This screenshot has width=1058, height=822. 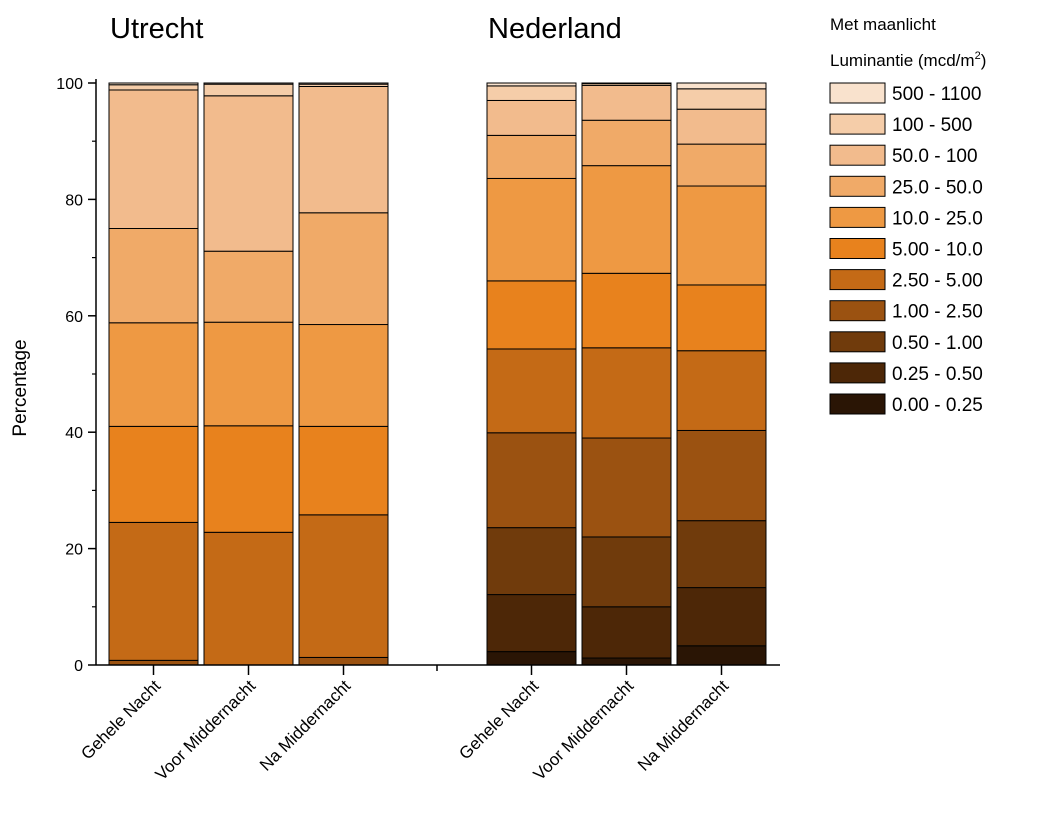 I want to click on group-title: Nederland, so click(x=555, y=29).